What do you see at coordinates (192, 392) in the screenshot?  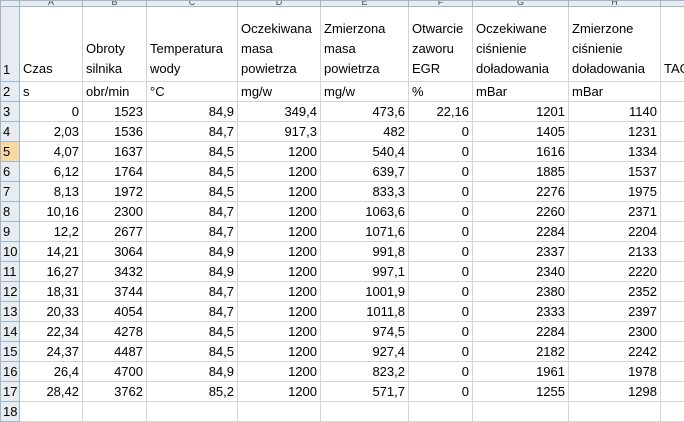 I see `cell: 85,2` at bounding box center [192, 392].